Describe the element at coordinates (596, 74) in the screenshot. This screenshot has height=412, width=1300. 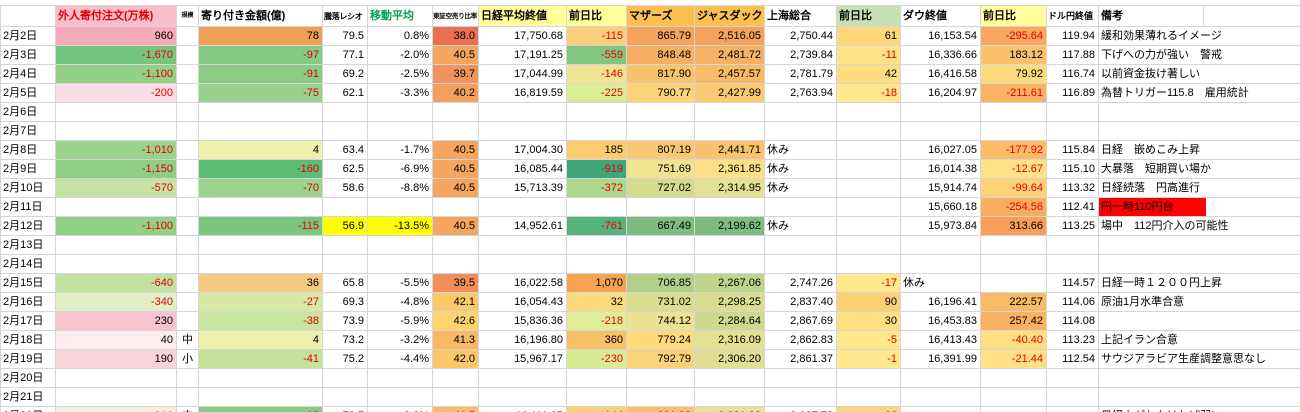
I see `cell-nikkei_chg: -146` at that location.